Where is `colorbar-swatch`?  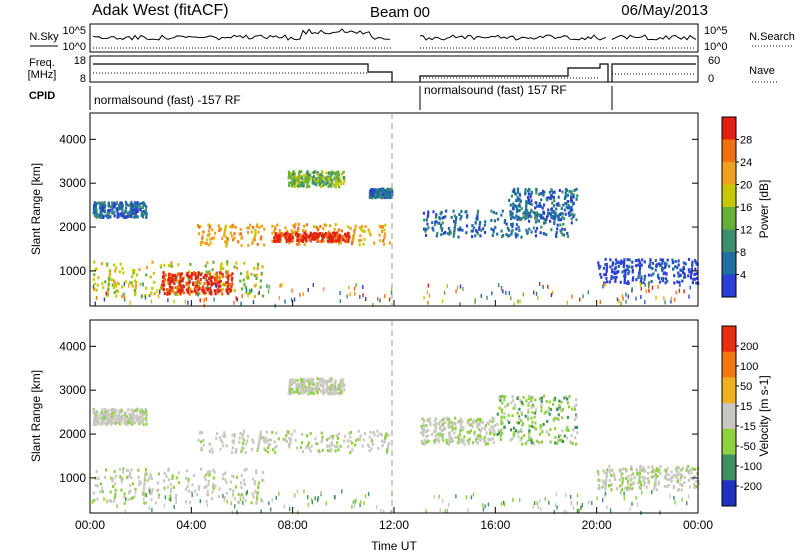 colorbar-swatch is located at coordinates (729, 364).